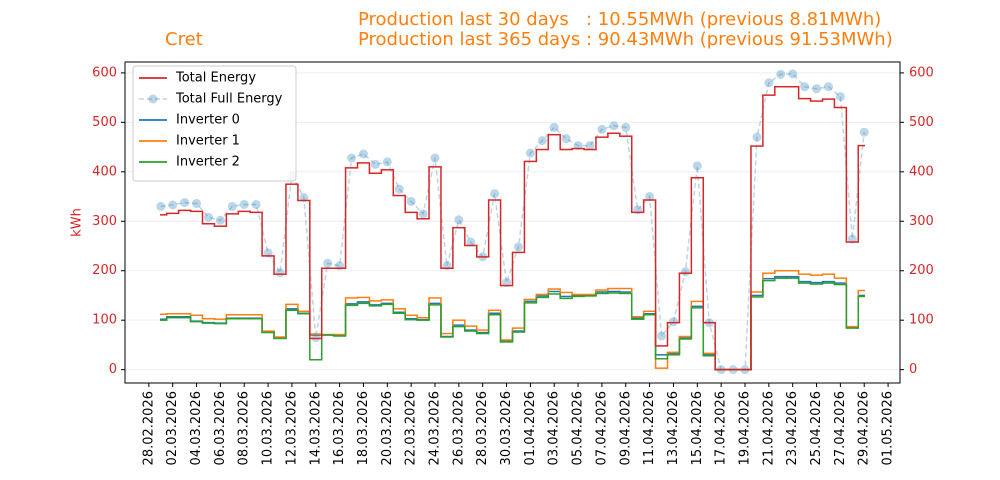 Image resolution: width=1000 pixels, height=480 pixels. What do you see at coordinates (148, 428) in the screenshot?
I see `x-tick-label: 28.02.2026` at bounding box center [148, 428].